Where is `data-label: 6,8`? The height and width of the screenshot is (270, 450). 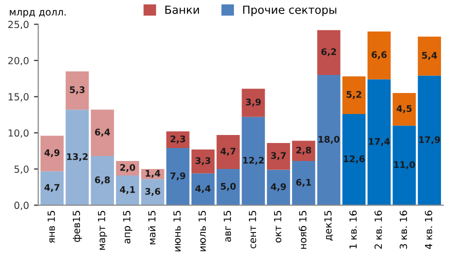 data-label: 6,8 is located at coordinates (102, 180).